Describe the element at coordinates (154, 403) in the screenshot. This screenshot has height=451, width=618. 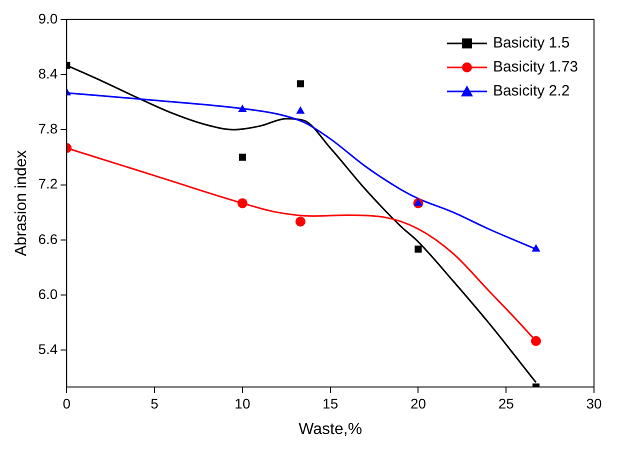
I see `x-tick-label: 5` at that location.